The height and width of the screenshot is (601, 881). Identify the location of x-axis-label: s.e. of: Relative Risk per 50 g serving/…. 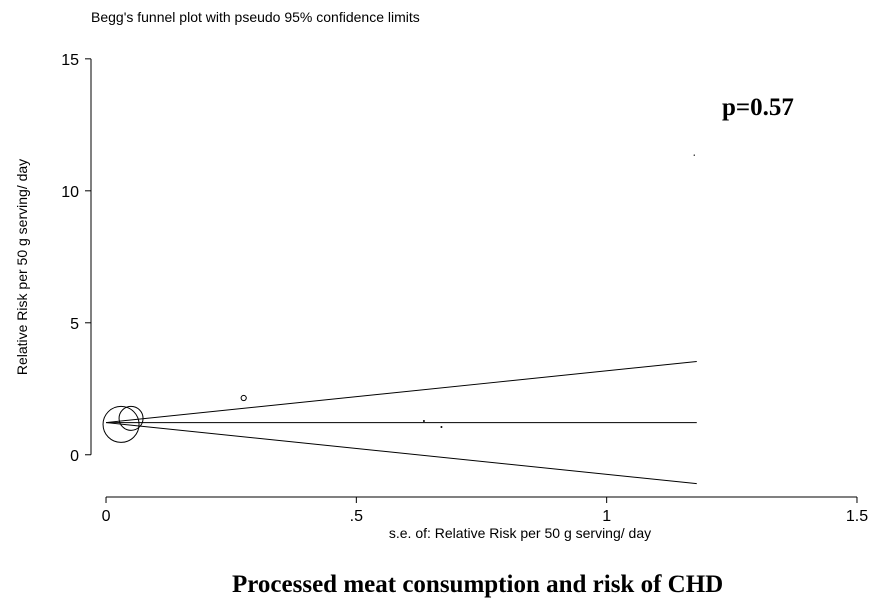
(520, 533).